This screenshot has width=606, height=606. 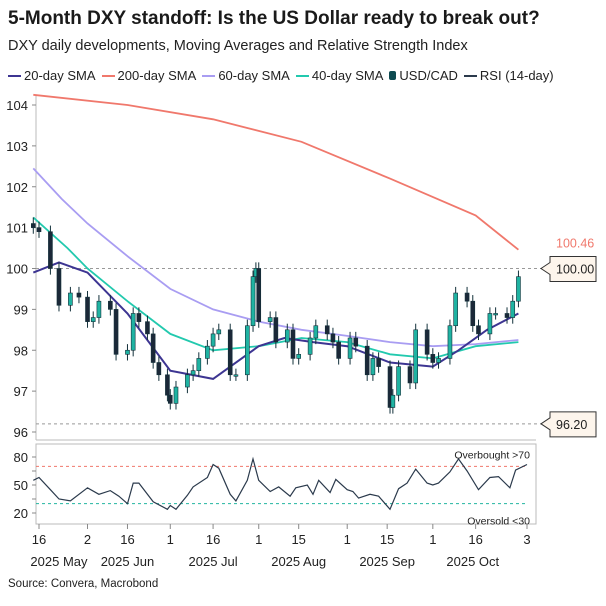 I want to click on x-month-label: 2025 Jun, so click(x=128, y=561).